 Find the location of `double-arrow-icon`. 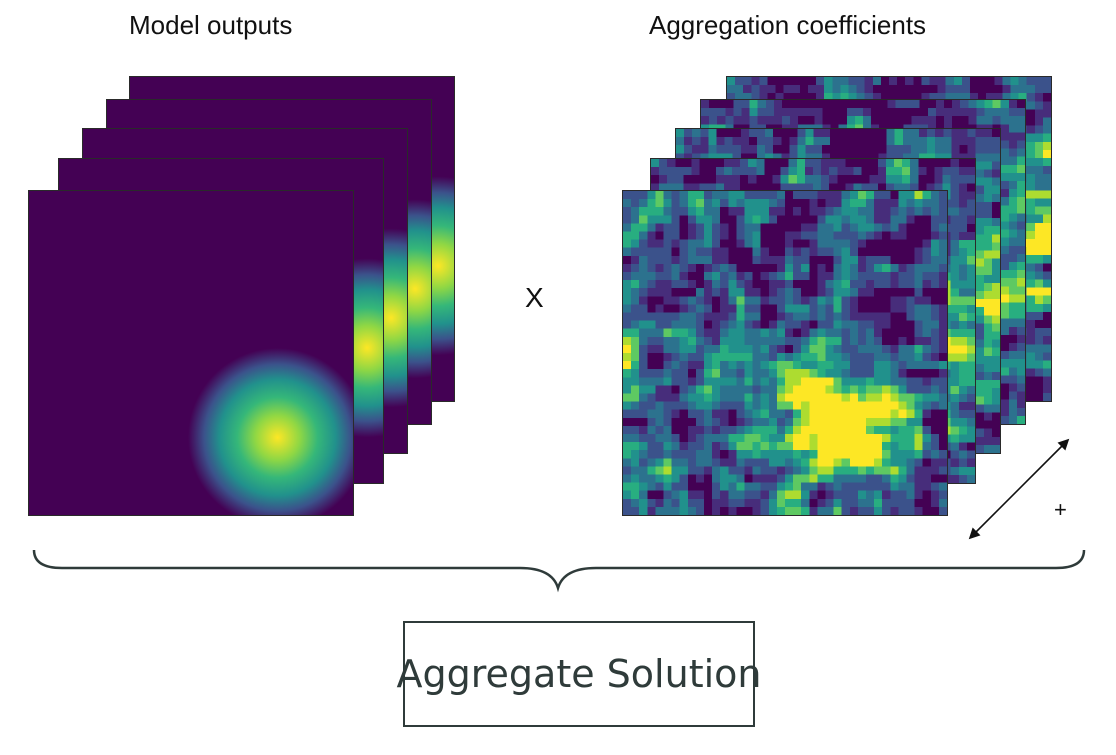

double-arrow-icon is located at coordinates (1019, 489).